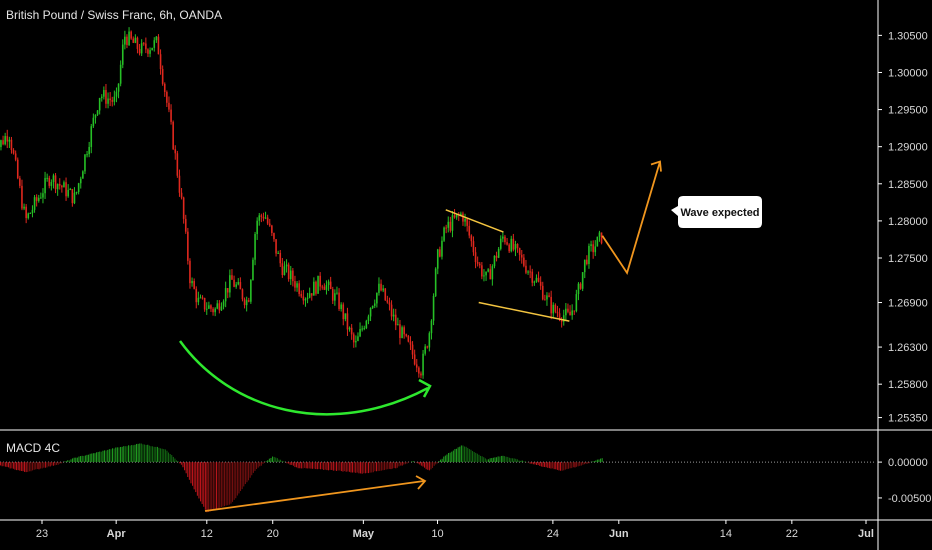  I want to click on price-tick-label: 1.26900, so click(908, 304).